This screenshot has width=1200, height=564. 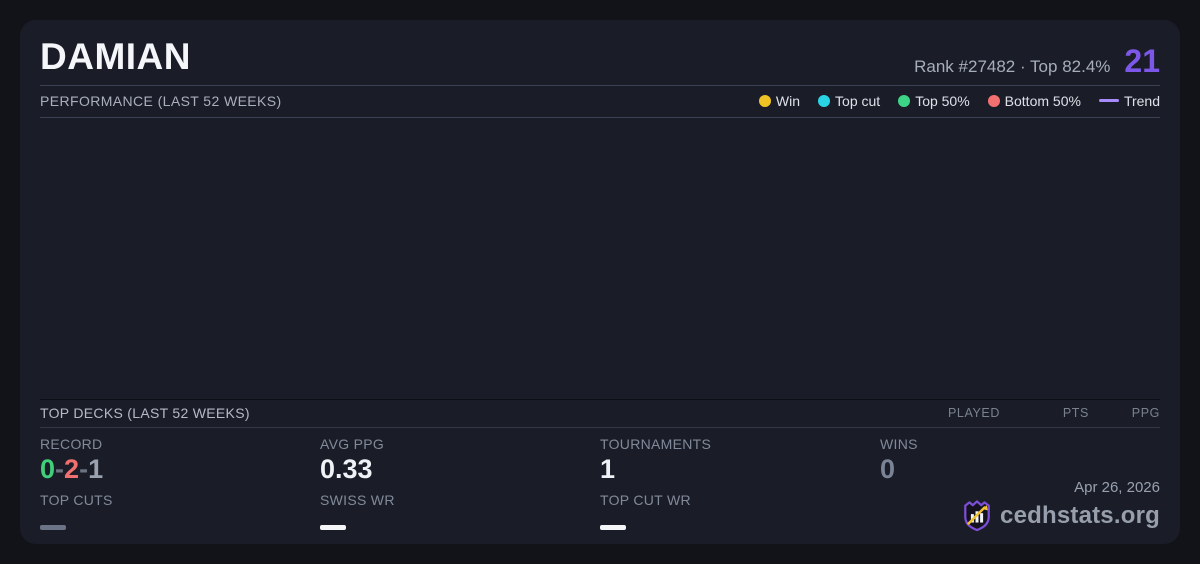 I want to click on brand: cedhstats.org, so click(x=1061, y=515).